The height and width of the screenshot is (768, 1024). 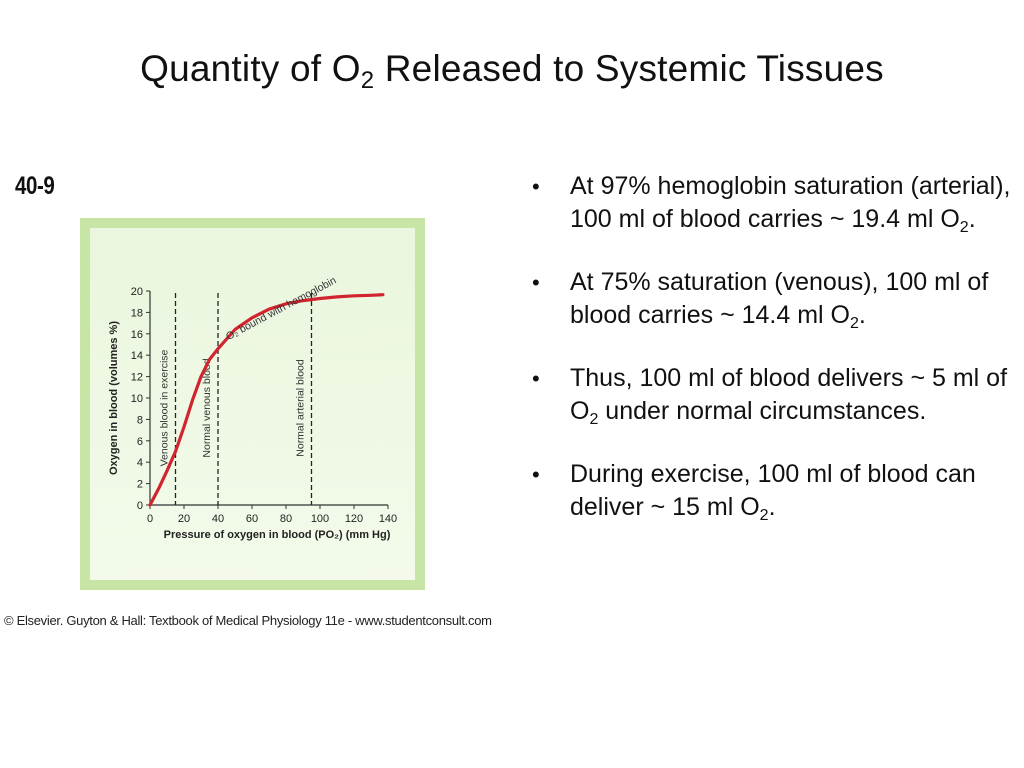 I want to click on reference-line-label: Normal venous blood, so click(x=207, y=407).